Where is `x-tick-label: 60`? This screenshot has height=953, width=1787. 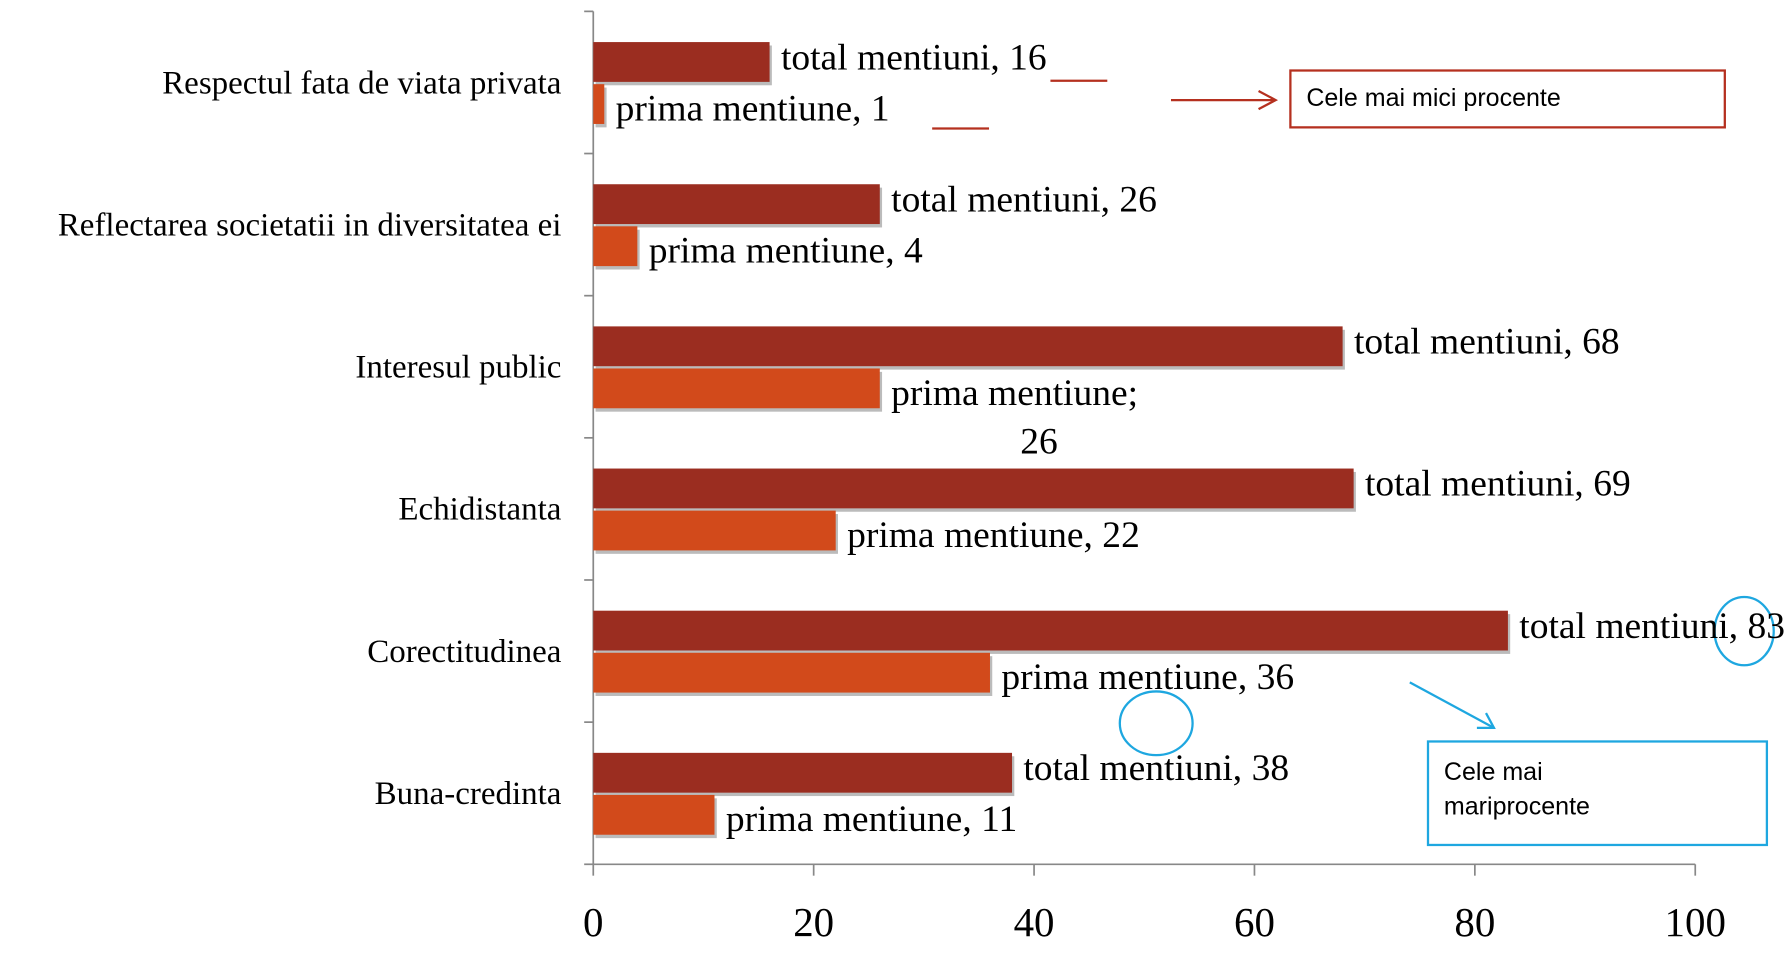
x-tick-label: 60 is located at coordinates (1254, 922).